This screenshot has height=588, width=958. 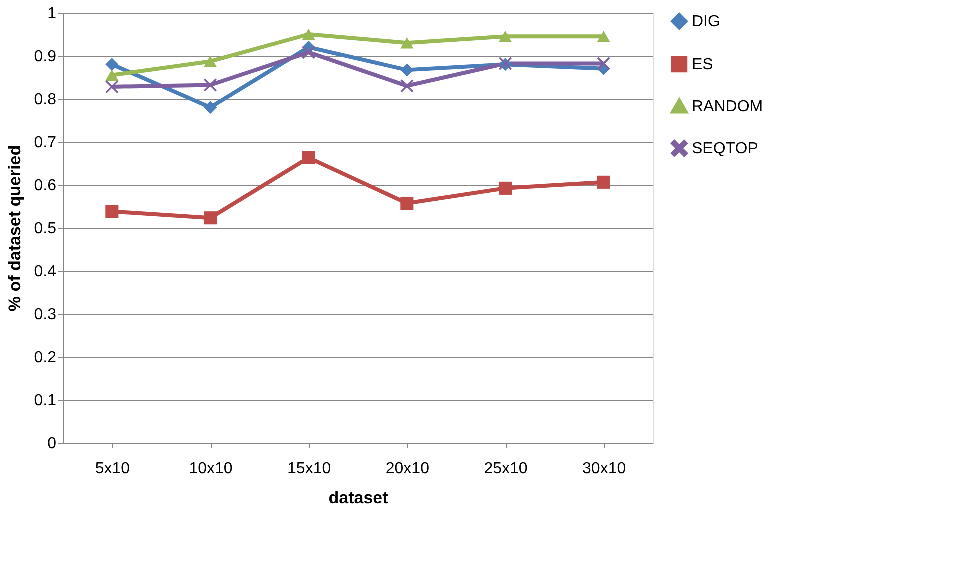 What do you see at coordinates (45, 229) in the screenshot?
I see `y-tick-label: 0.5` at bounding box center [45, 229].